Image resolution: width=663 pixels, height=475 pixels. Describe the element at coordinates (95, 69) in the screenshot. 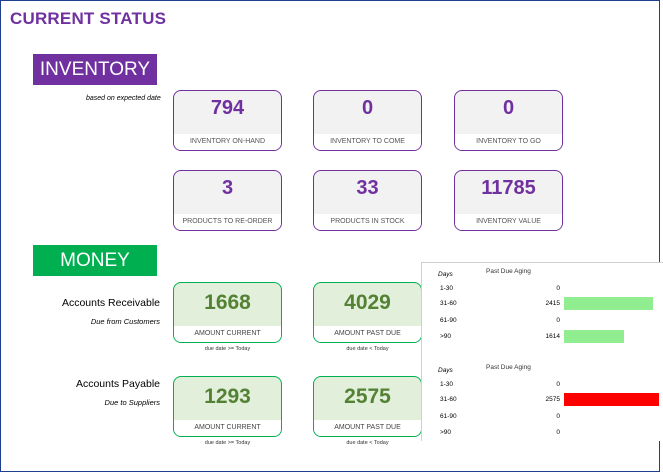

I see `inventory-banner: INVENTORY` at that location.